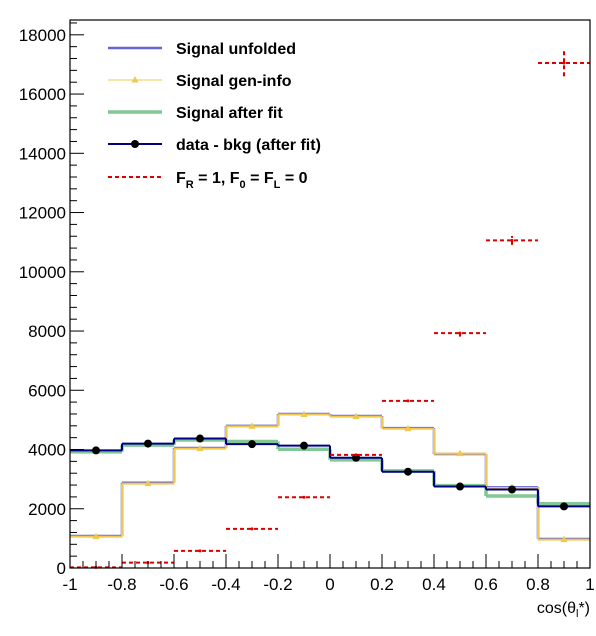 The width and height of the screenshot is (596, 636). Describe the element at coordinates (42, 35) in the screenshot. I see `y-tick-label: 18000` at that location.